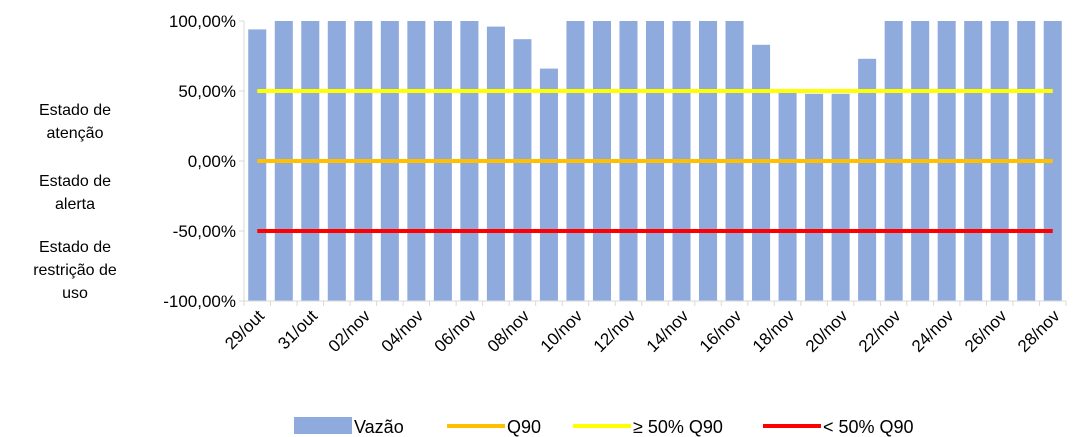  What do you see at coordinates (257, 165) in the screenshot?
I see `bar-29-out` at bounding box center [257, 165].